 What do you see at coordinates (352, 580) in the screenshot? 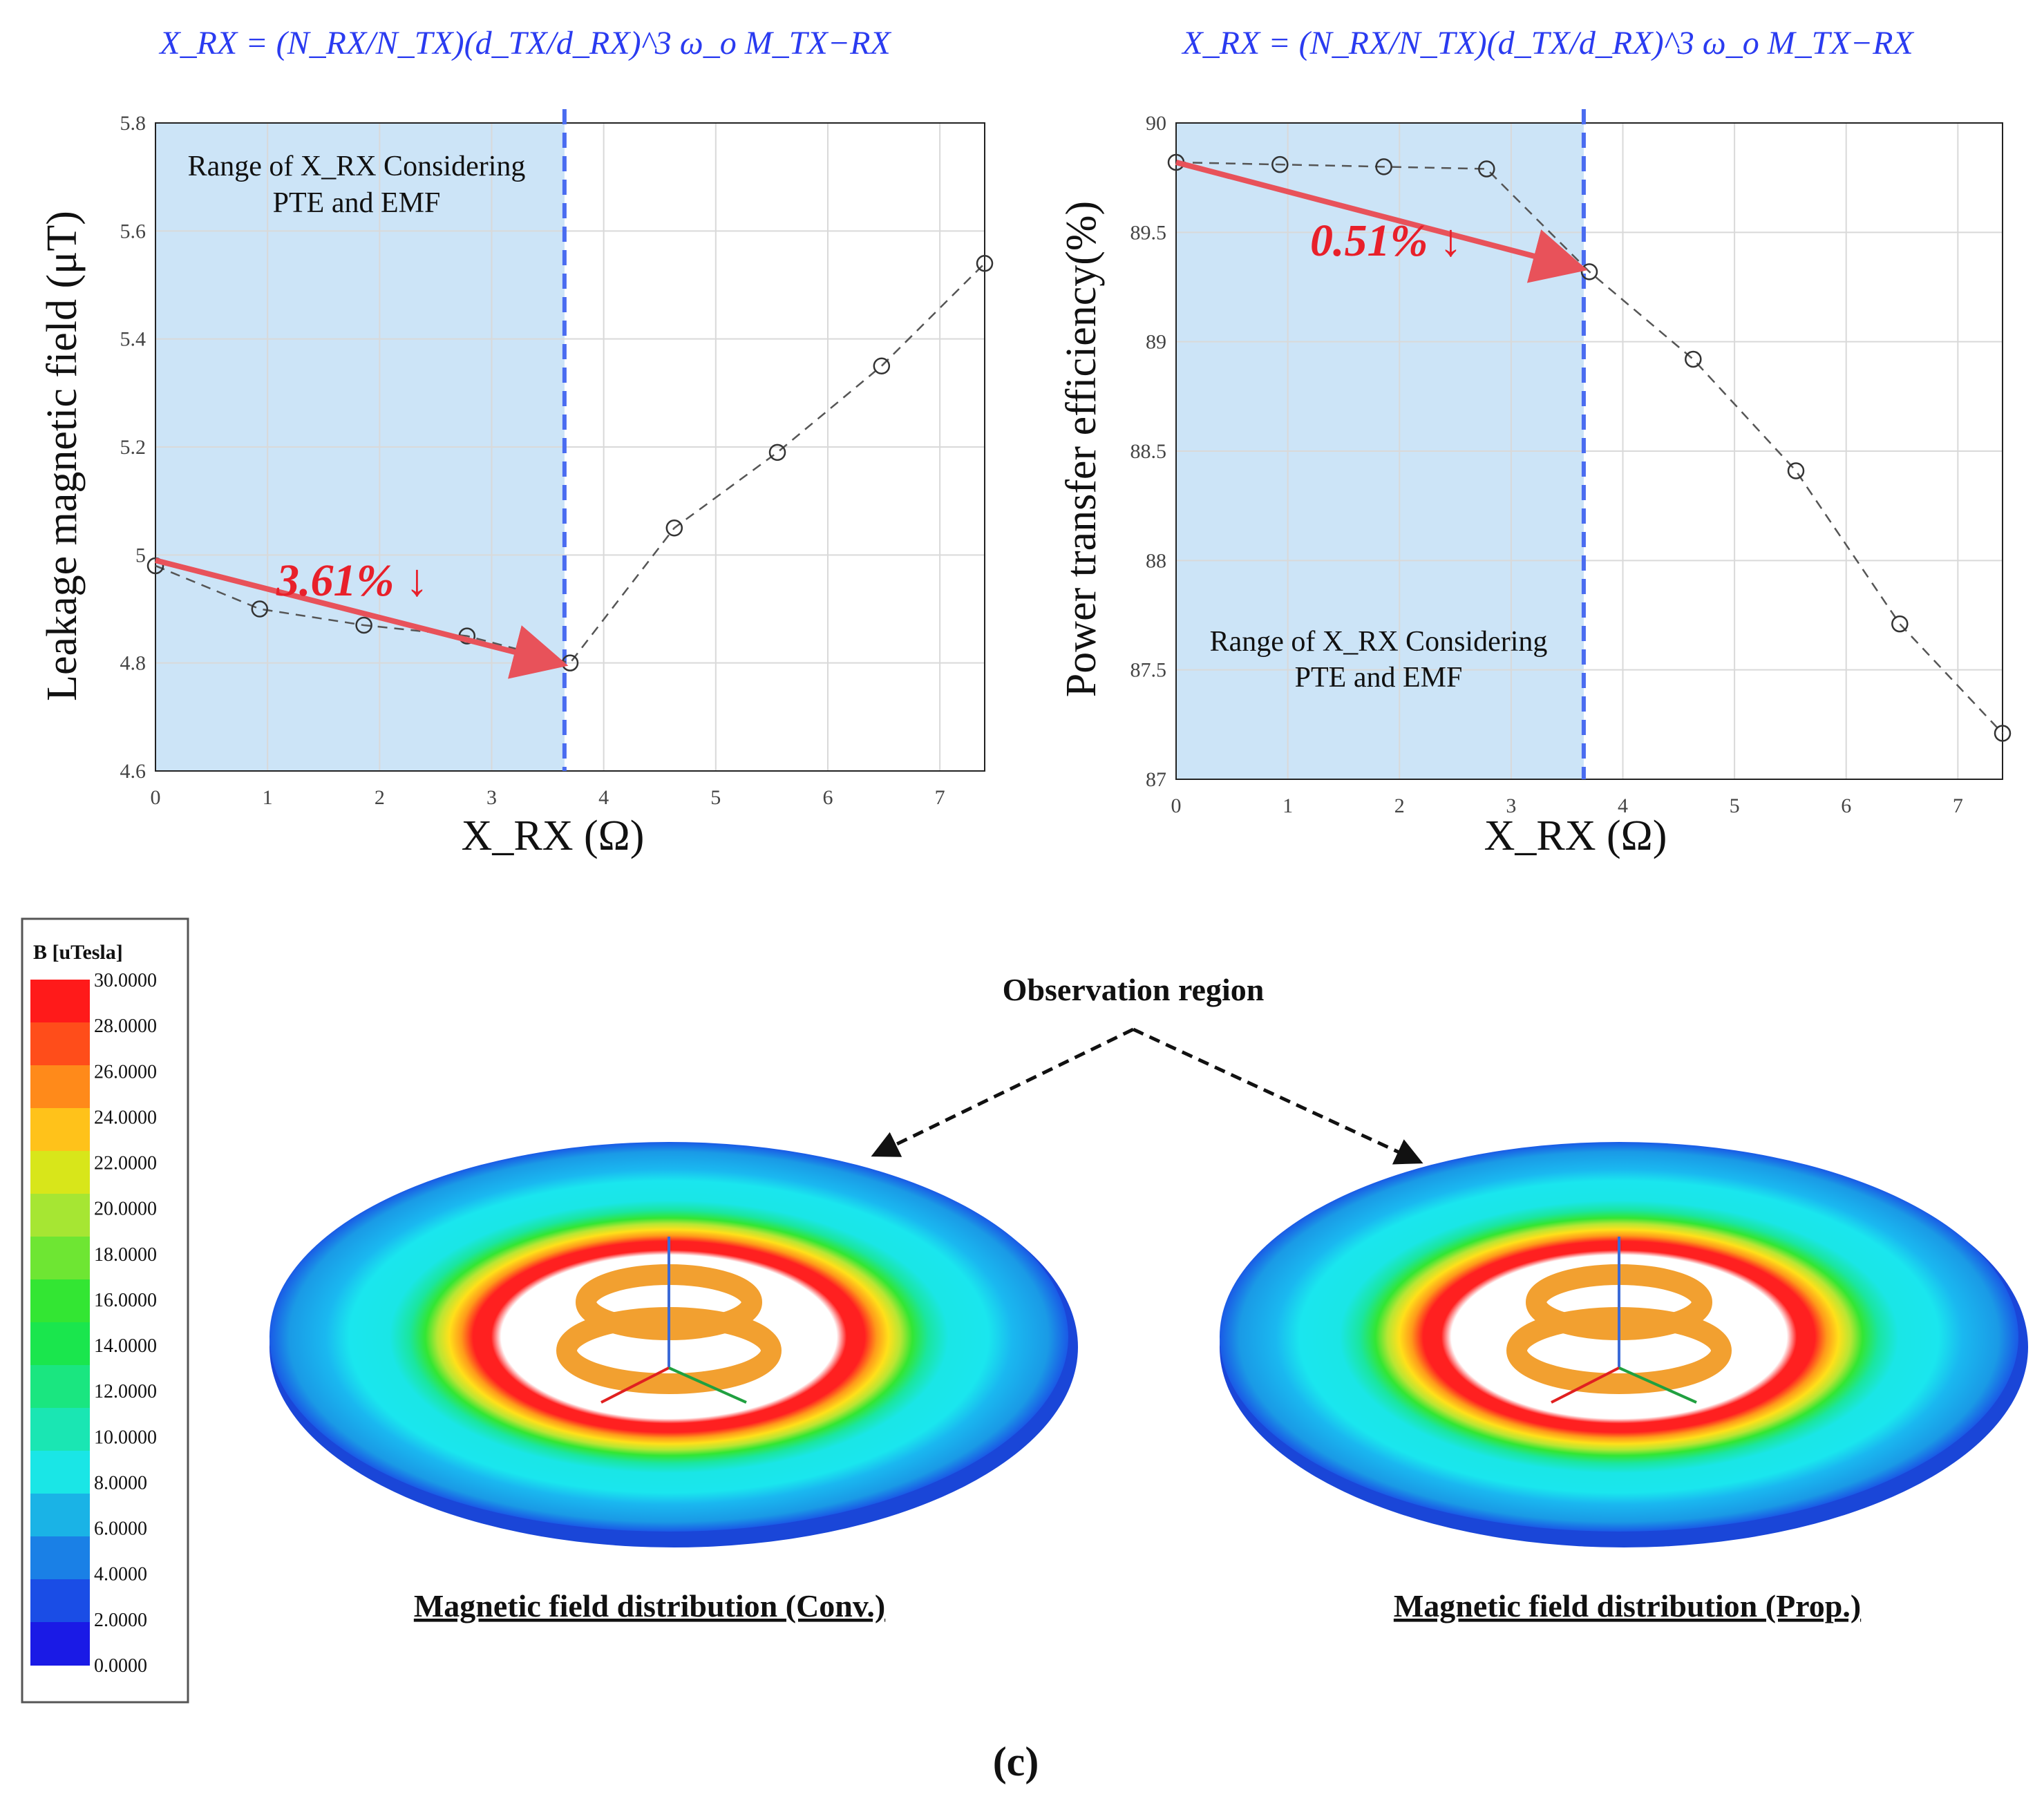
I see `percent-annotation: 3.61% ↓` at bounding box center [352, 580].